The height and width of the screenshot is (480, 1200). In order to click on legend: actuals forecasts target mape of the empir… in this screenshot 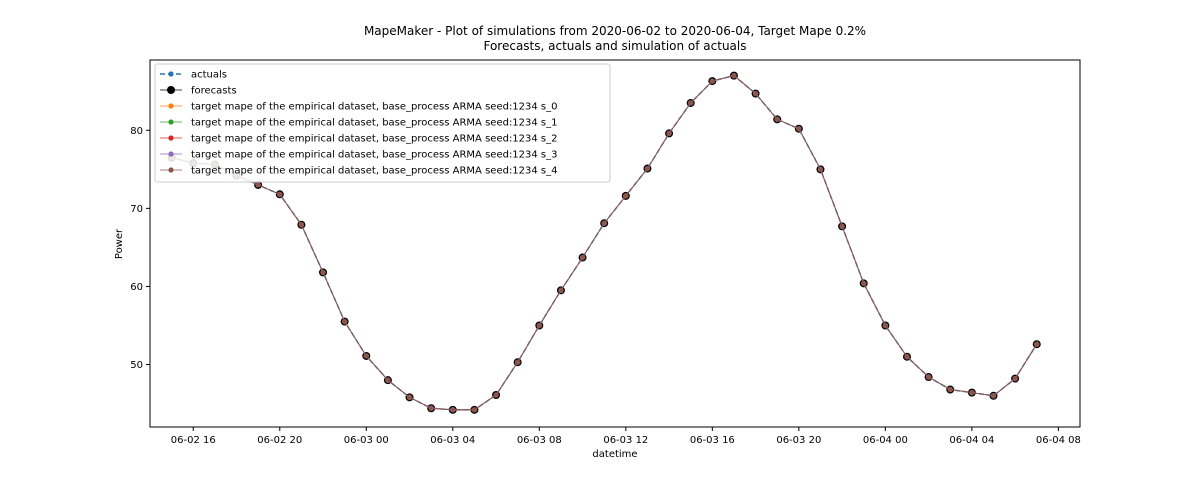, I will do `click(382, 123)`.